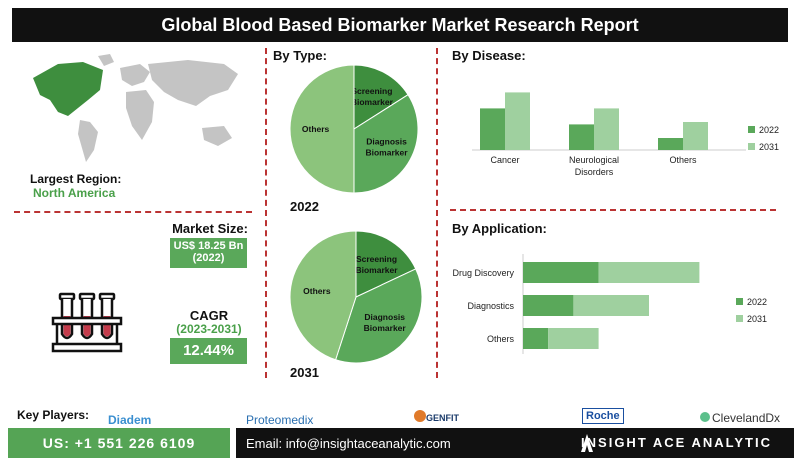 The width and height of the screenshot is (800, 465). What do you see at coordinates (489, 55) in the screenshot?
I see `by-disease-title: By Disease:` at bounding box center [489, 55].